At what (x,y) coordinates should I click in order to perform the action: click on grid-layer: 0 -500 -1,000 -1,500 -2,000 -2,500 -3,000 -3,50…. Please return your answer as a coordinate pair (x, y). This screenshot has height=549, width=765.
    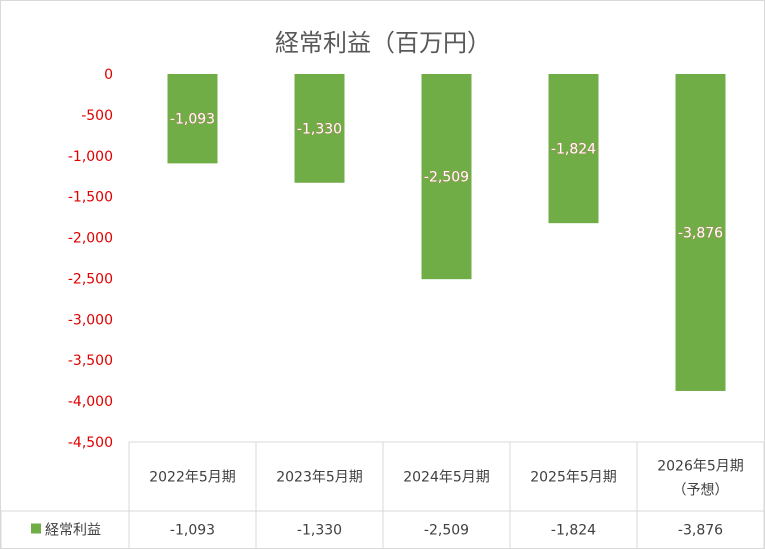
    Looking at the image, I should click on (90, 259).